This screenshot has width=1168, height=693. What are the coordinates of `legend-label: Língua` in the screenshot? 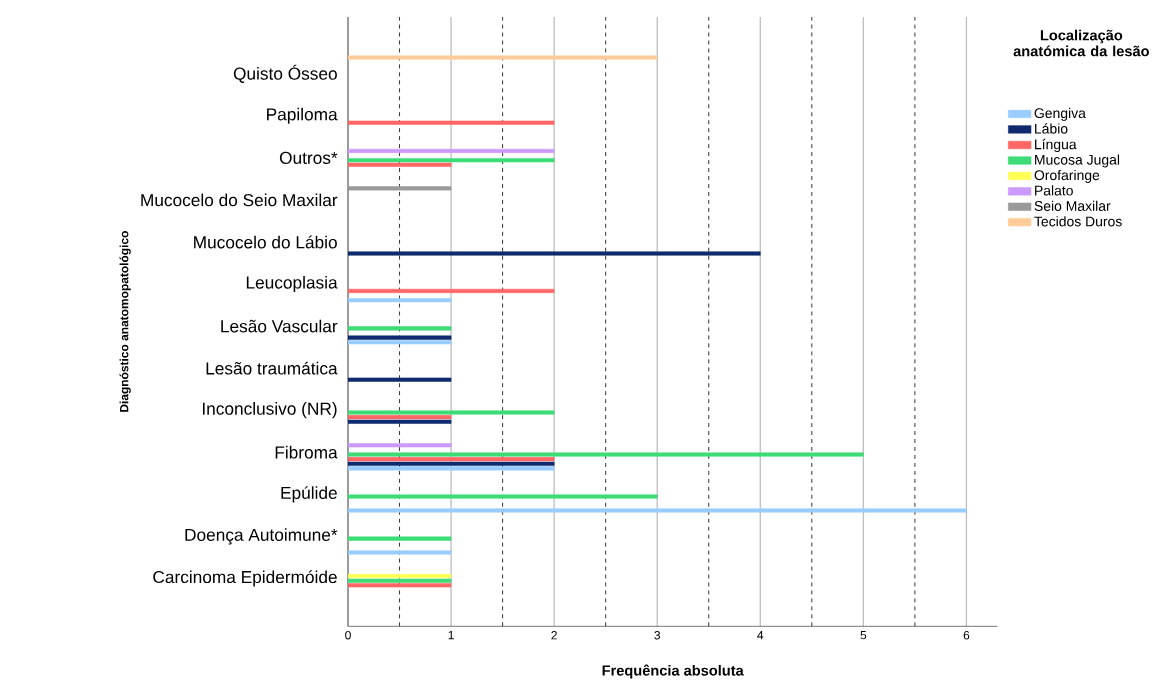 It's located at (1056, 145).